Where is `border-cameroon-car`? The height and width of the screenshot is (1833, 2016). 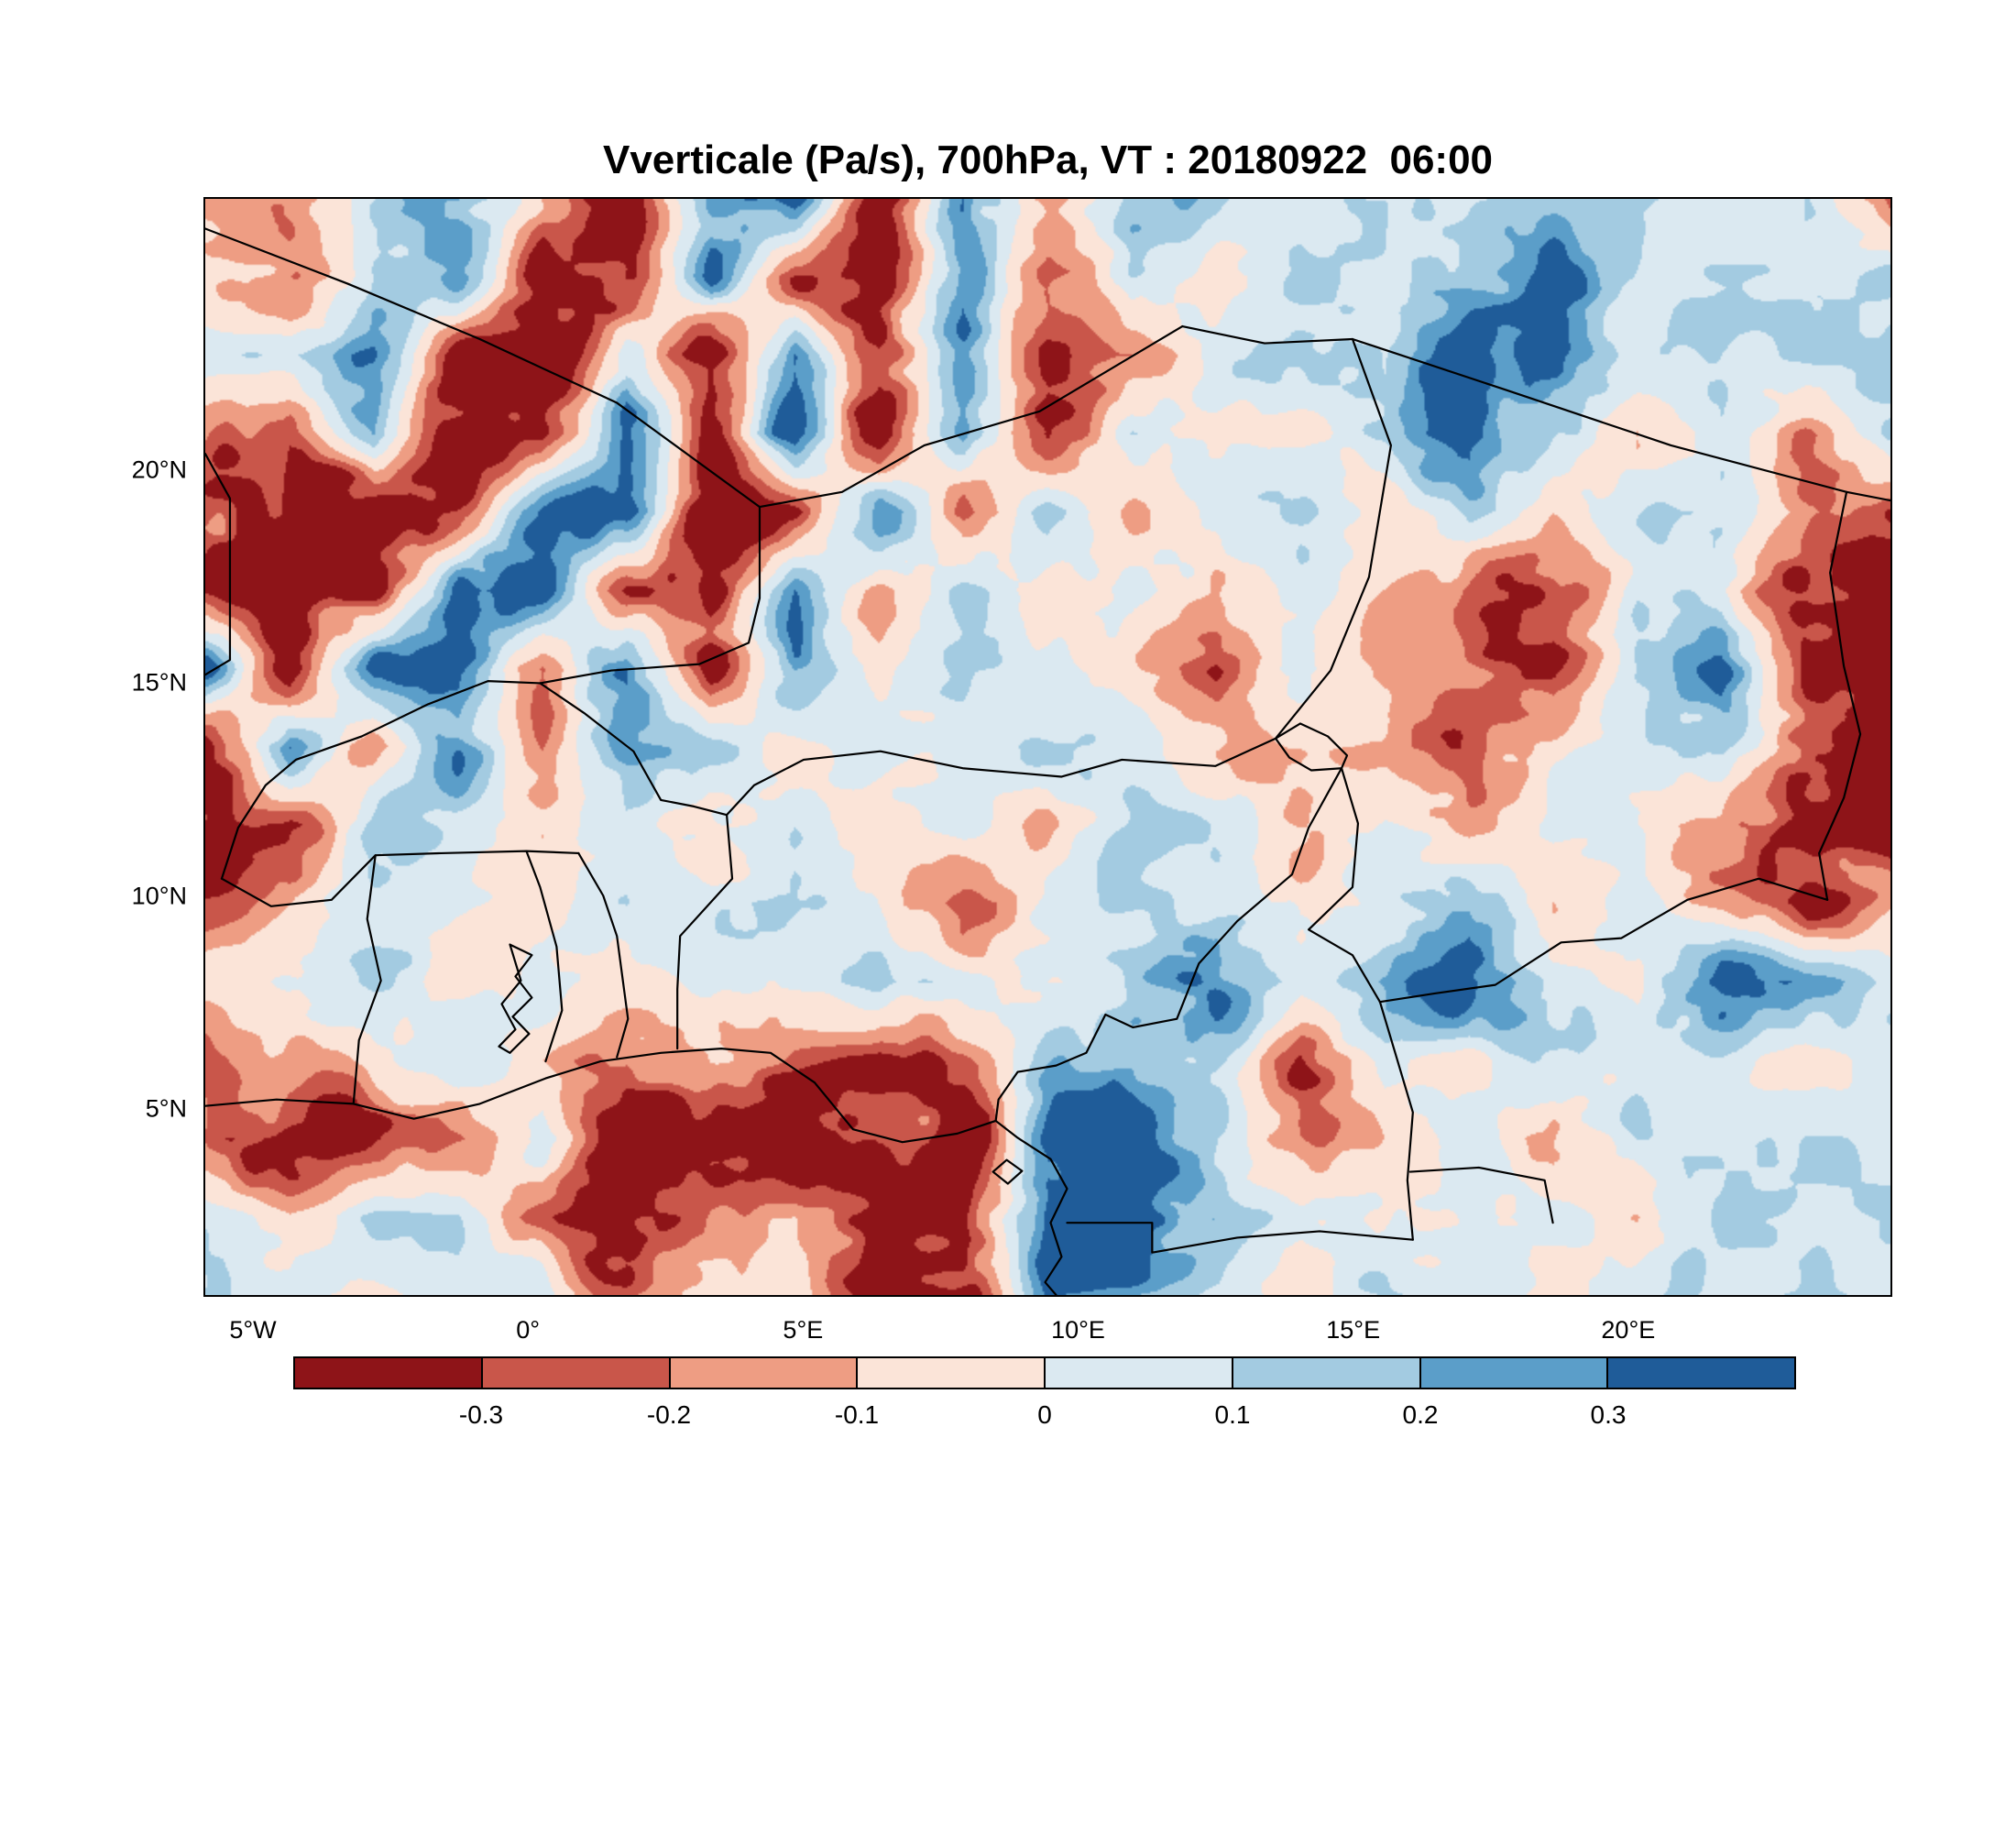
border-cameroon-car is located at coordinates (1396, 1121).